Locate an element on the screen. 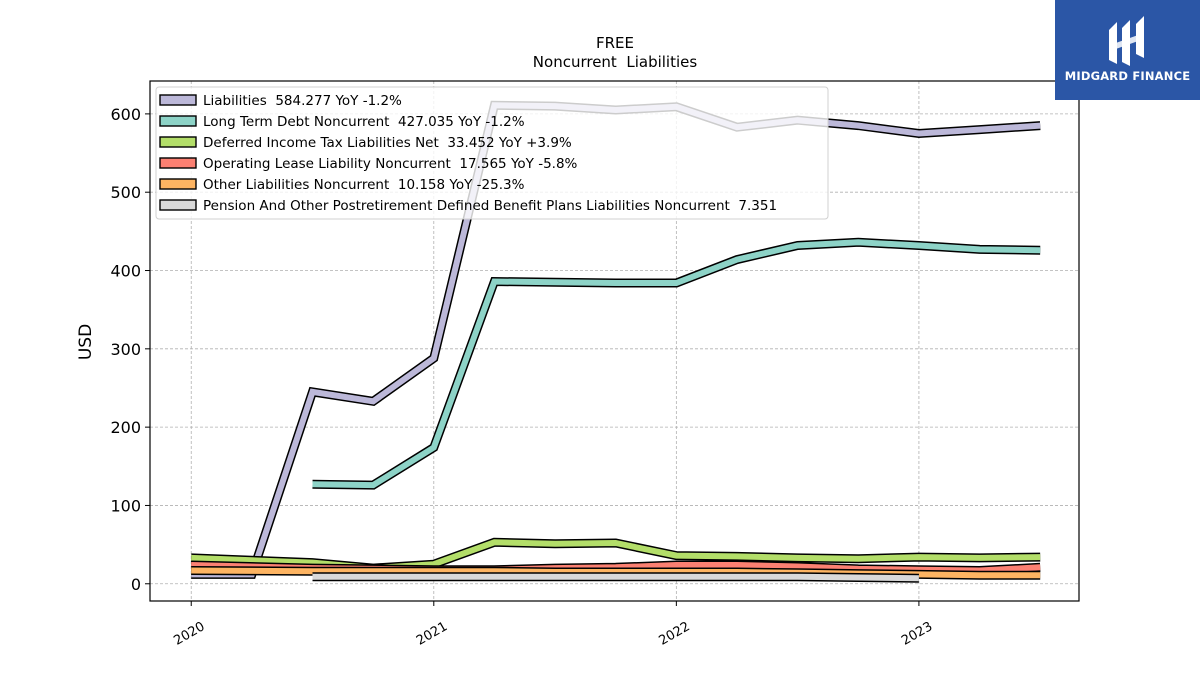 This screenshot has height=675, width=1200. brand-logo: MIDGARD FINANCE is located at coordinates (1127, 50).